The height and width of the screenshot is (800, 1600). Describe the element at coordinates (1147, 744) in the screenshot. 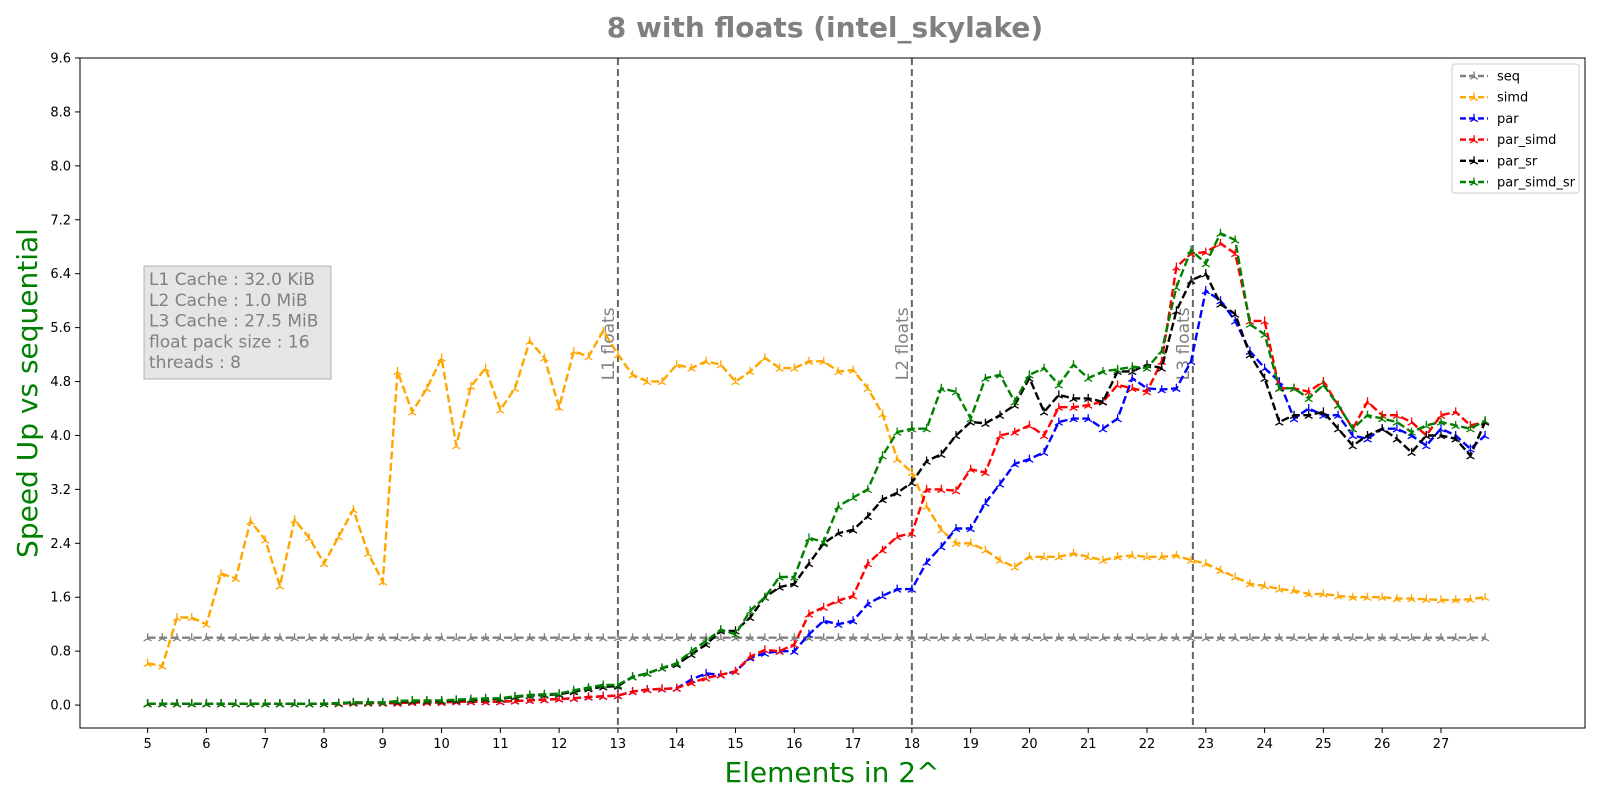

I see `x-tick-label: 22` at that location.